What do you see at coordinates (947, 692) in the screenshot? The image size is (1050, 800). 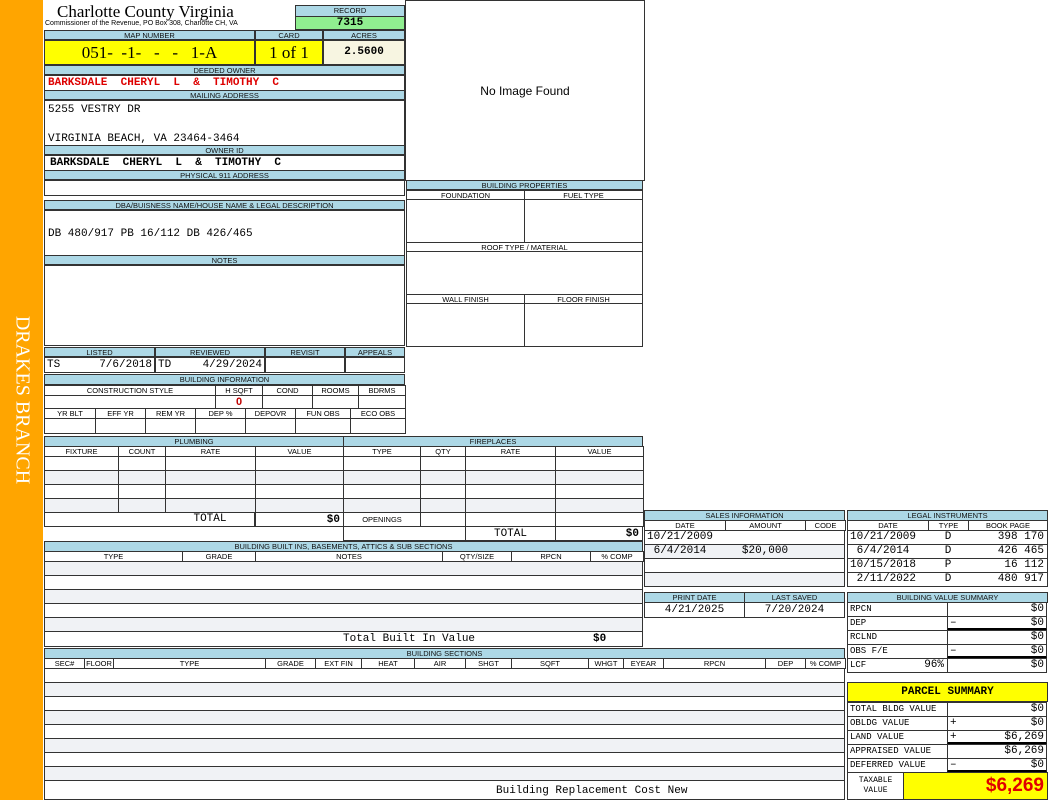 I see `parcel-summary-label: PARCEL SUMMARY` at bounding box center [947, 692].